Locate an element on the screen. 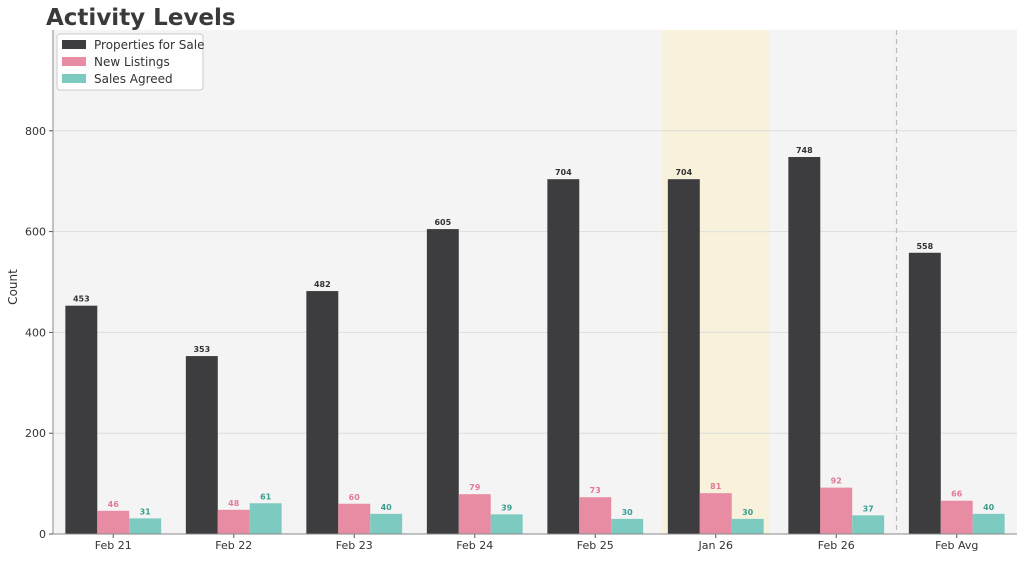 The image size is (1024, 562). legend-box is located at coordinates (130, 62).